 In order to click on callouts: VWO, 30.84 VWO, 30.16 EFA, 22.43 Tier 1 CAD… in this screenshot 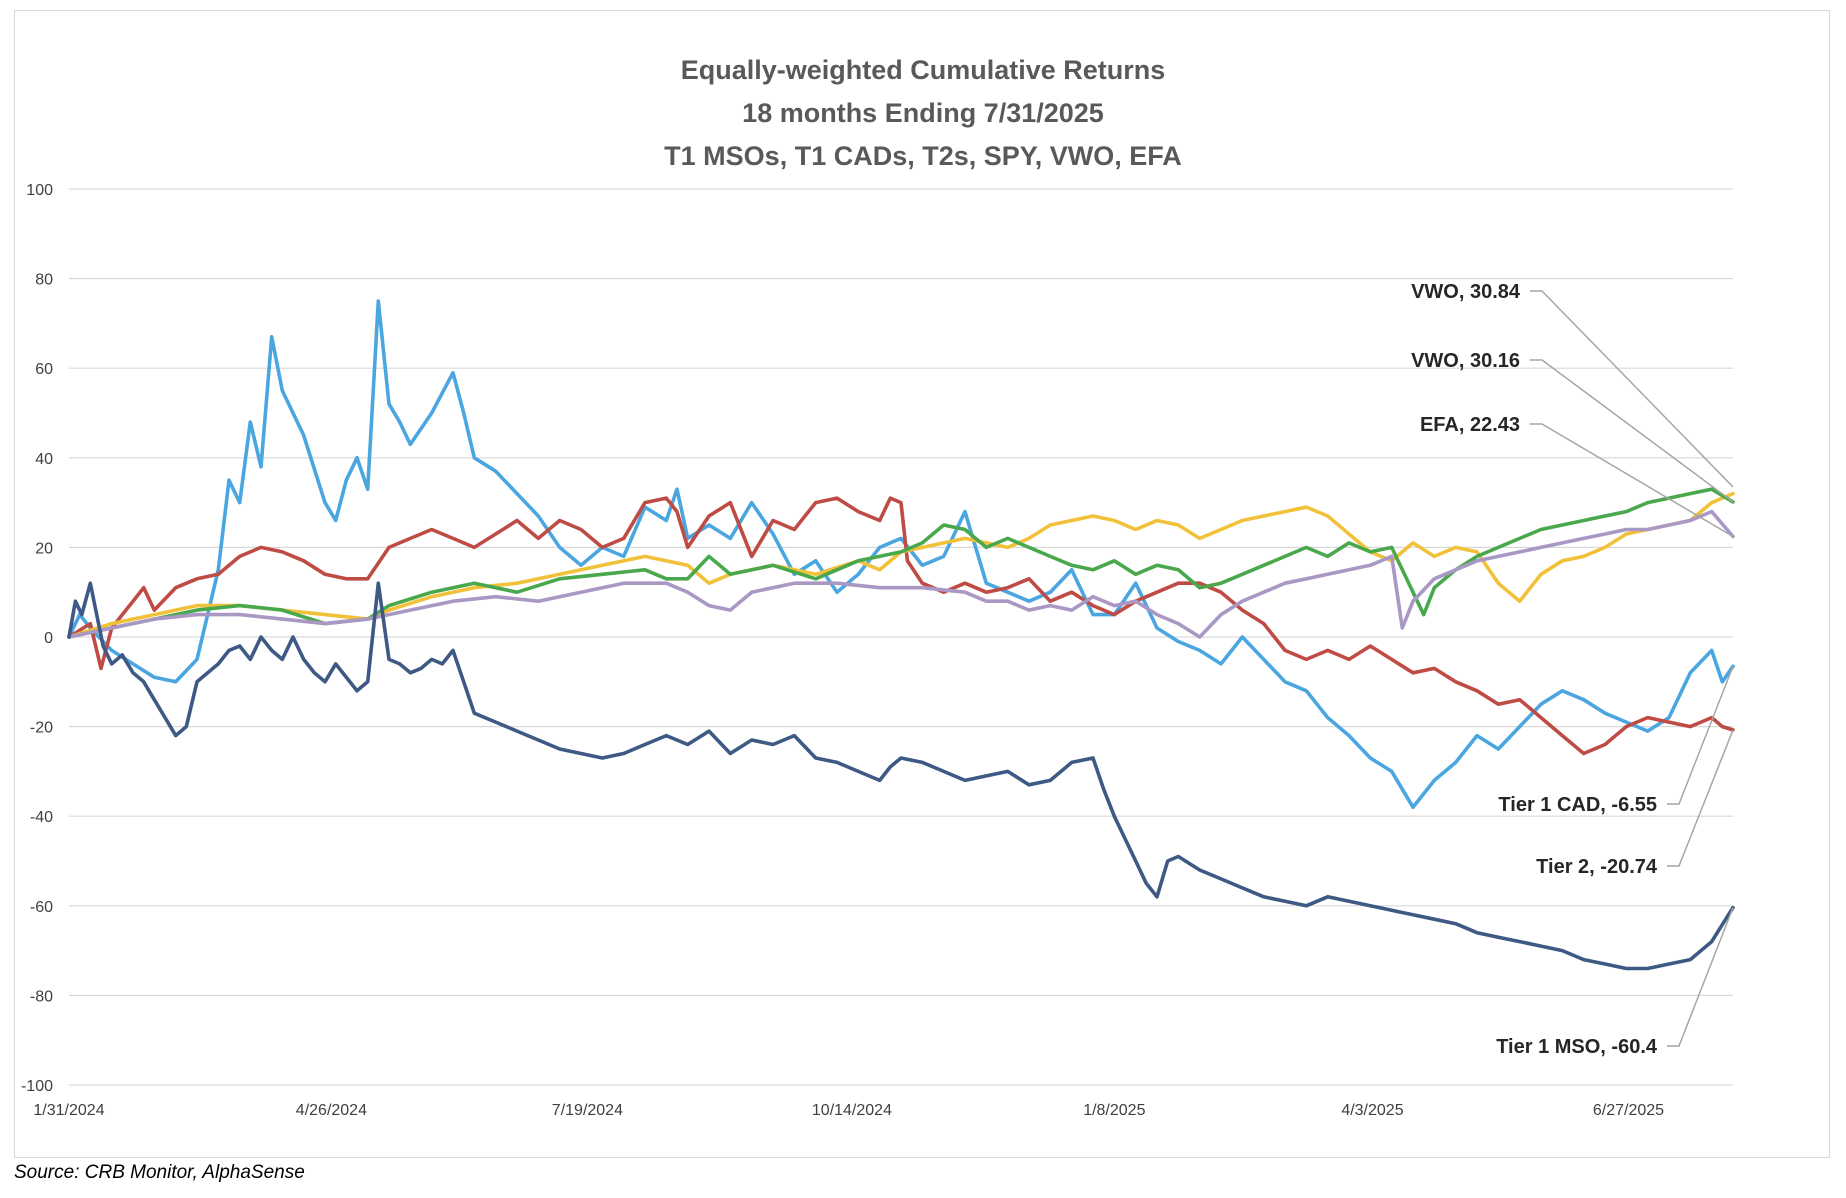, I will do `click(1572, 669)`.